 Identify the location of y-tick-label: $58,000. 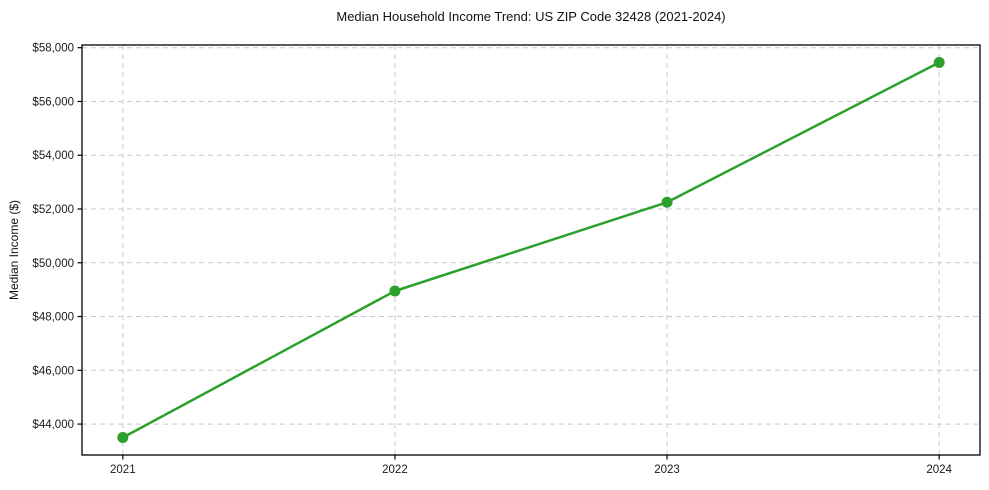
(53, 49).